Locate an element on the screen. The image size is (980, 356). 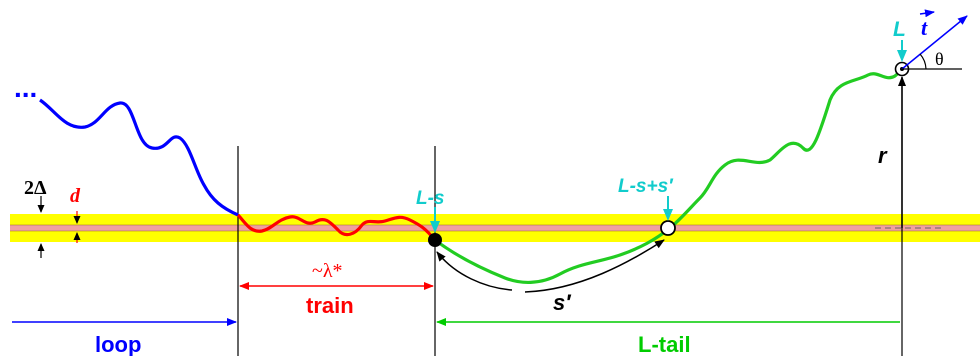
l-minus-s-label: L-s is located at coordinates (430, 198).